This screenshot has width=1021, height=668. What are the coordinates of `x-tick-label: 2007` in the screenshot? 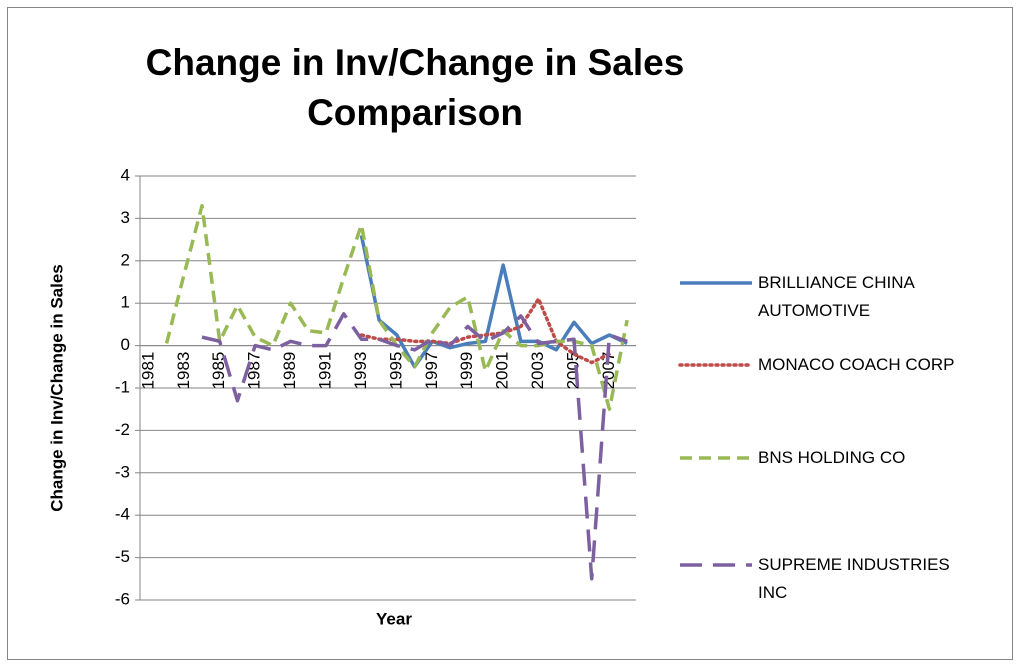 It's located at (608, 371).